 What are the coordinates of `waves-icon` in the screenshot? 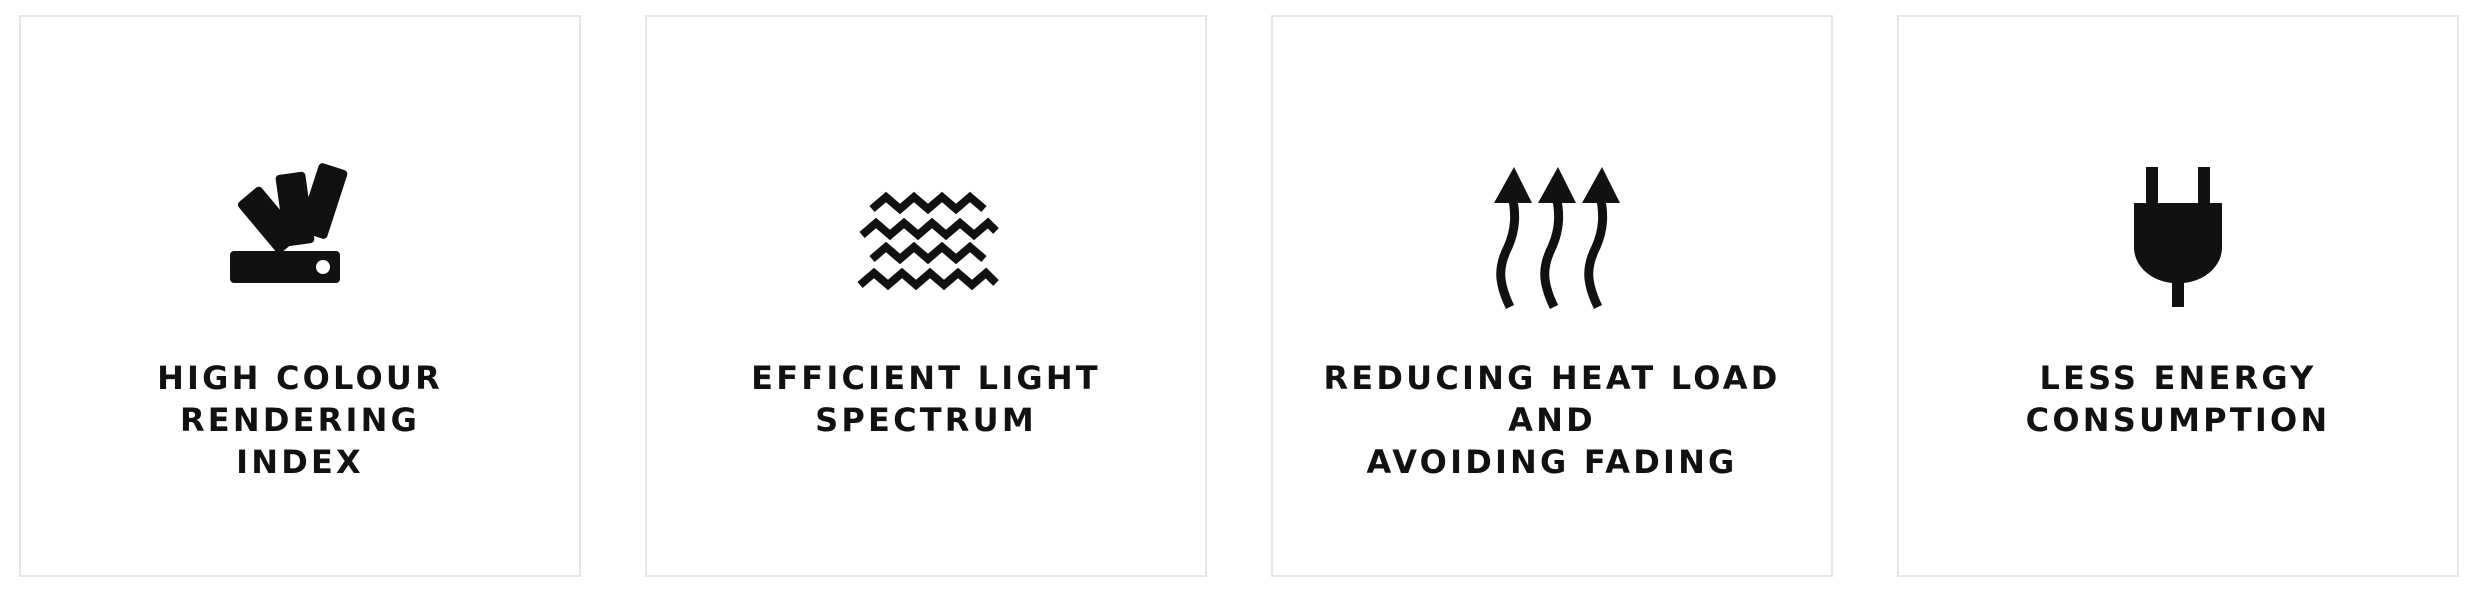 It's located at (926, 237).